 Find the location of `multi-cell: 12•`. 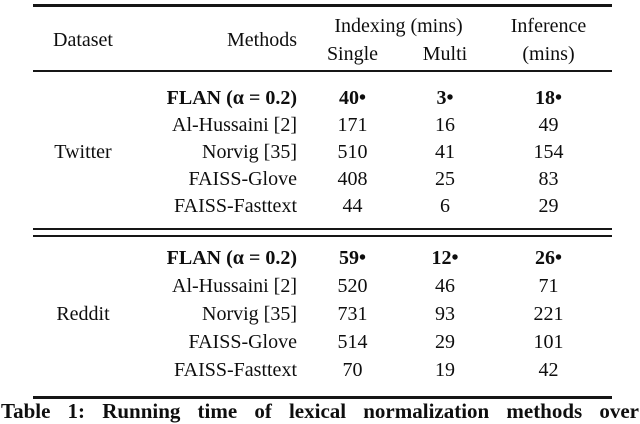

multi-cell: 12• is located at coordinates (445, 258).